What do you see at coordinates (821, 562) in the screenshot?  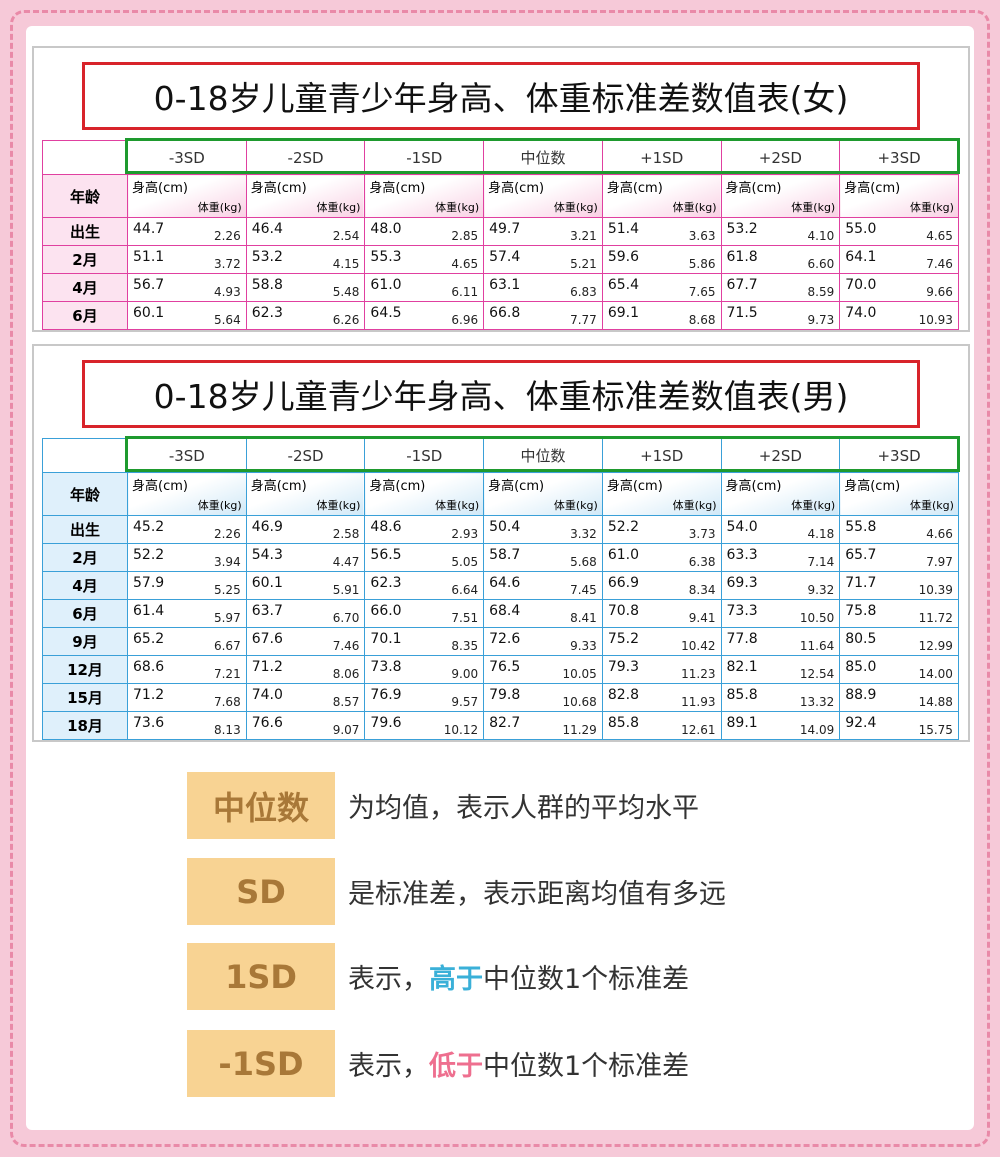 I see `weight-value: 7.14` at bounding box center [821, 562].